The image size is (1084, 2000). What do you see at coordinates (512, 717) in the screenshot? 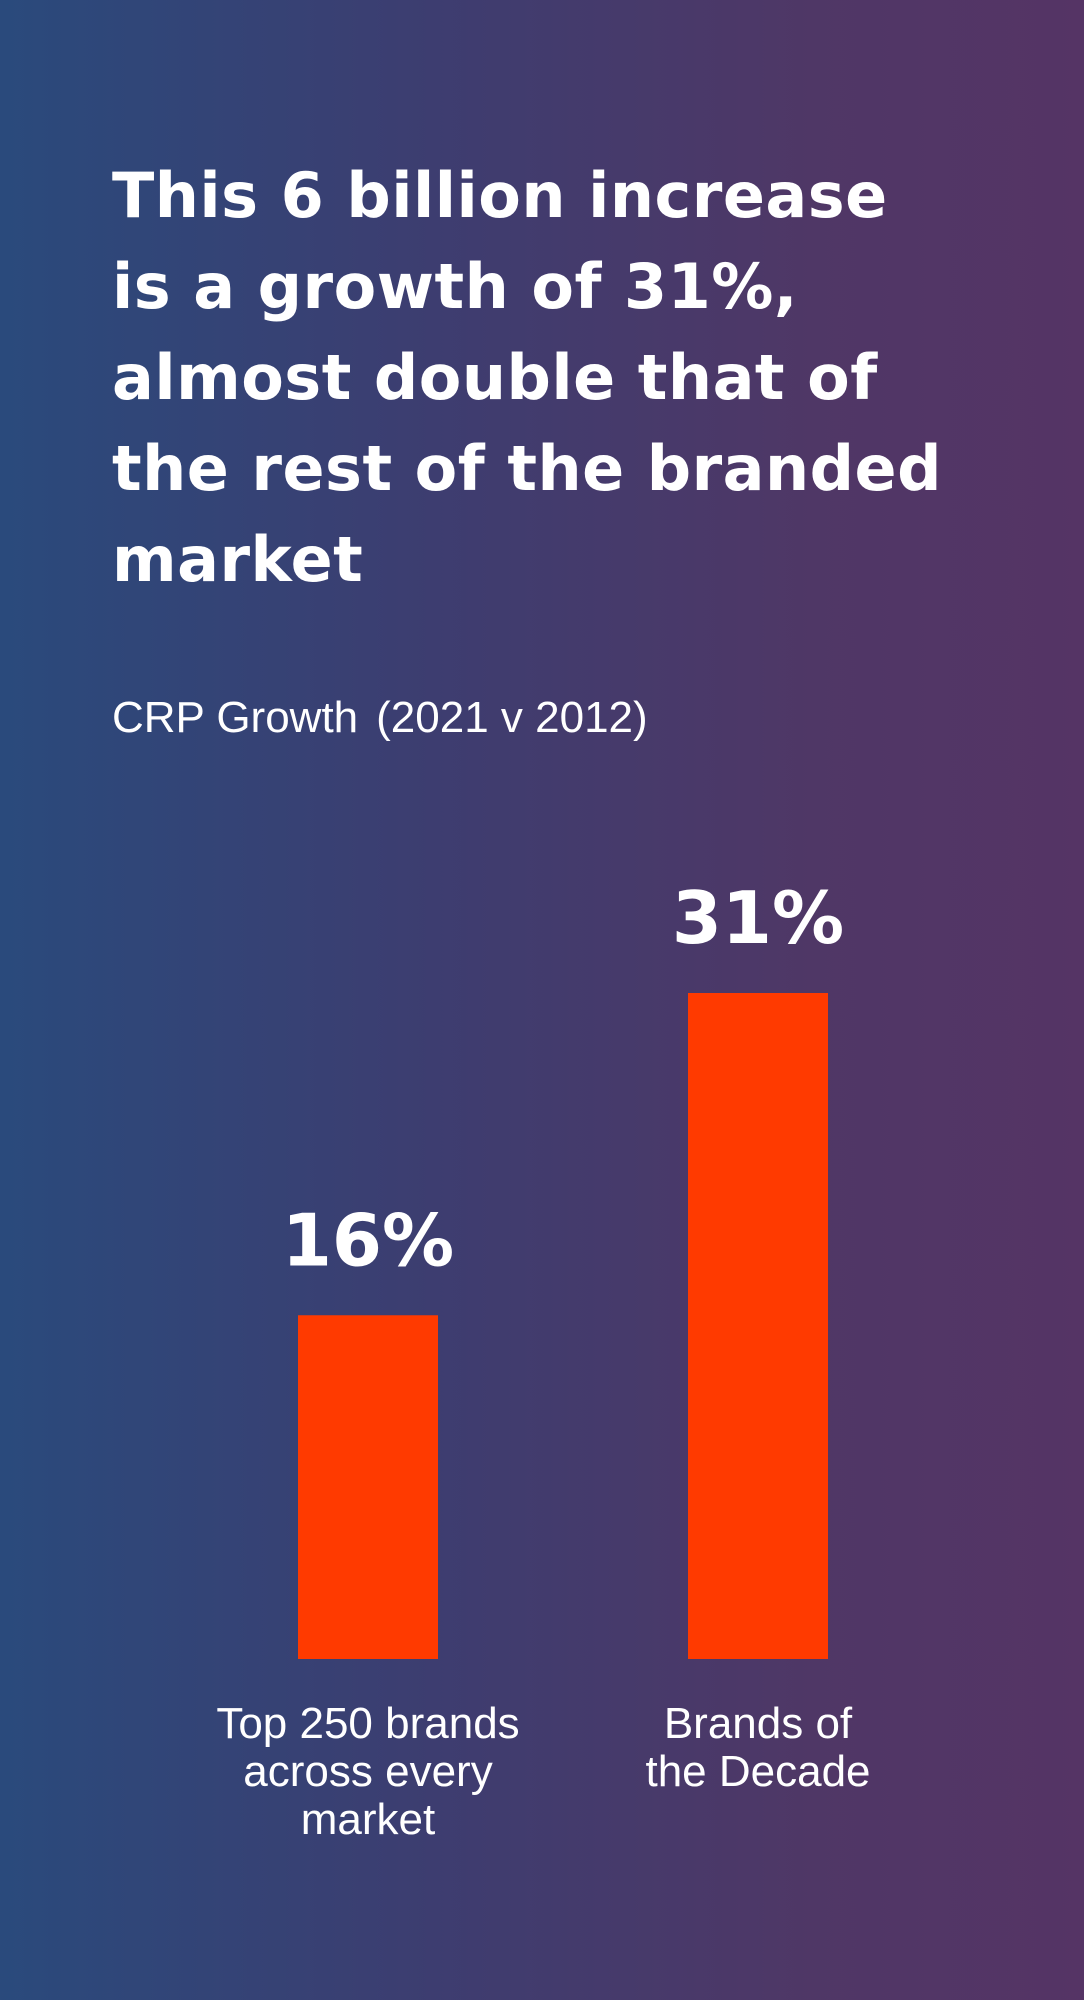
I see `chart-subtitle: (2021 v 2012)` at bounding box center [512, 717].